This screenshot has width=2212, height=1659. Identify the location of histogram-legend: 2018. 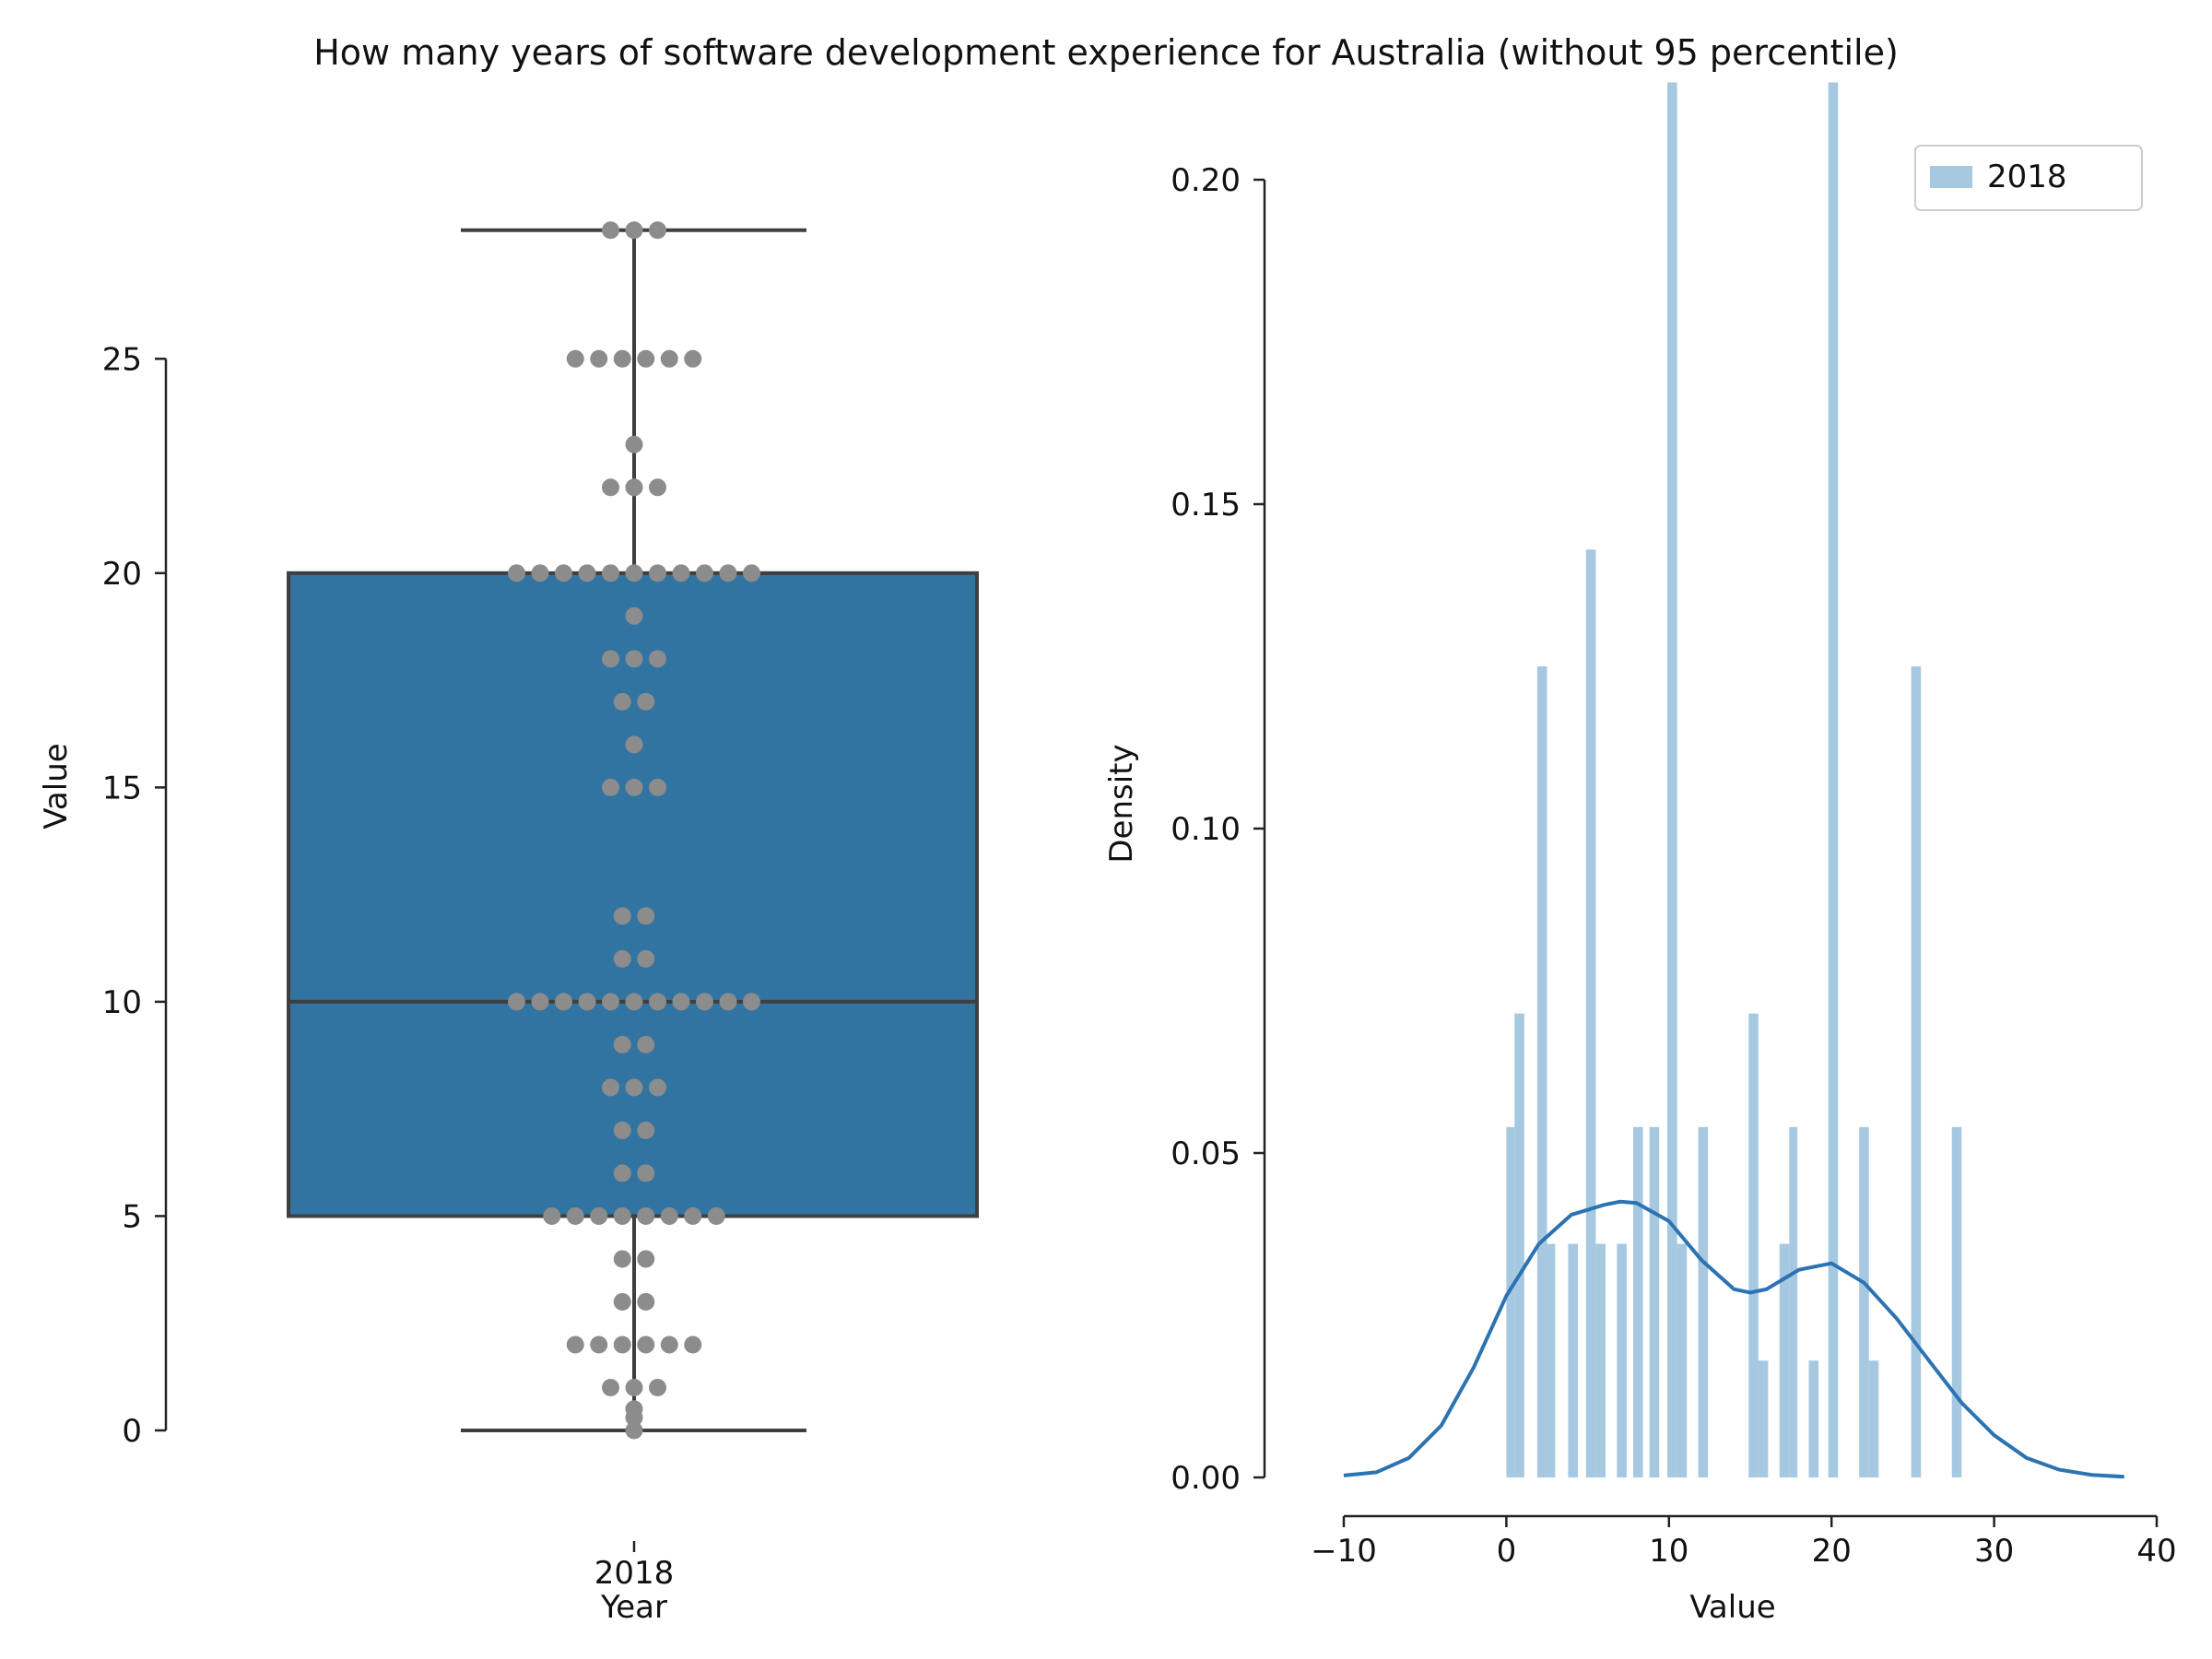
(2028, 178).